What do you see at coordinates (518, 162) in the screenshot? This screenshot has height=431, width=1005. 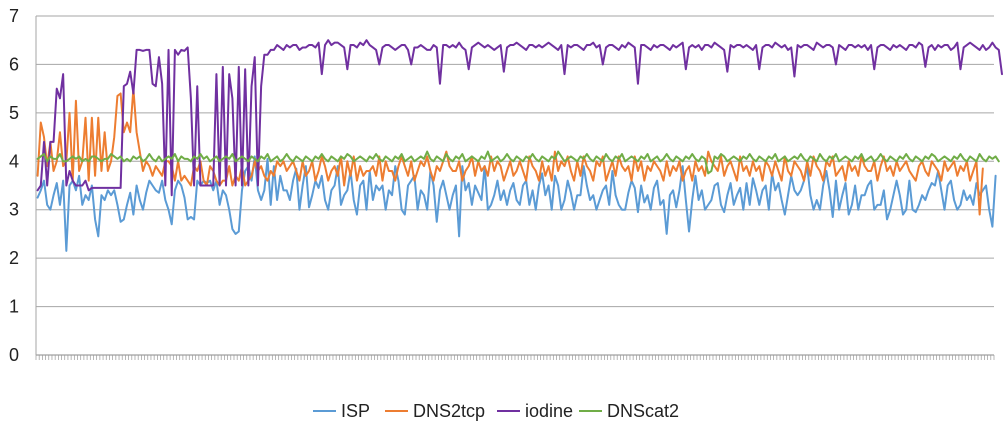 I see `series-line-dnscat2` at bounding box center [518, 162].